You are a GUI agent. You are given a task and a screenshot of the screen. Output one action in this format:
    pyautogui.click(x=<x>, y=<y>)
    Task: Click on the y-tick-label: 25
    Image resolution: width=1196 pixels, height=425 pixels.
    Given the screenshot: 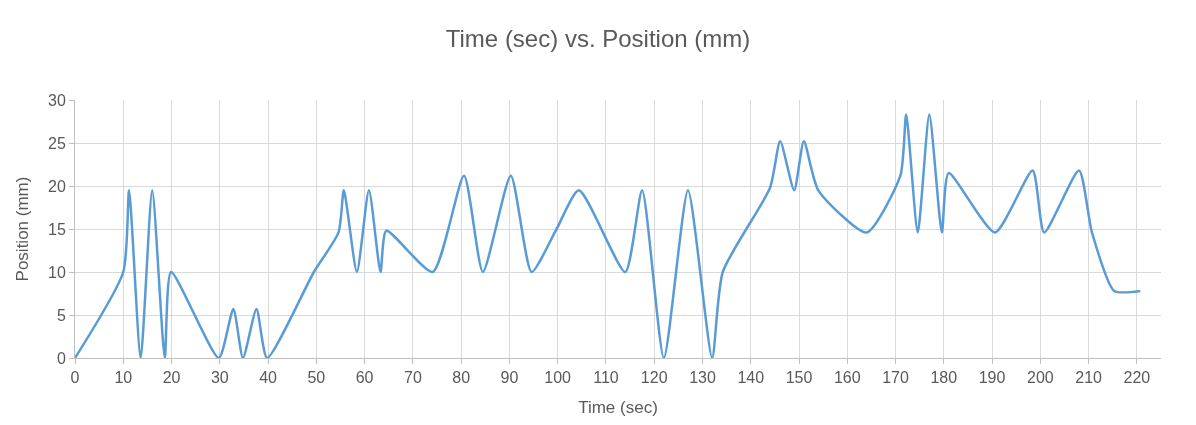 What is the action you would take?
    pyautogui.click(x=57, y=143)
    